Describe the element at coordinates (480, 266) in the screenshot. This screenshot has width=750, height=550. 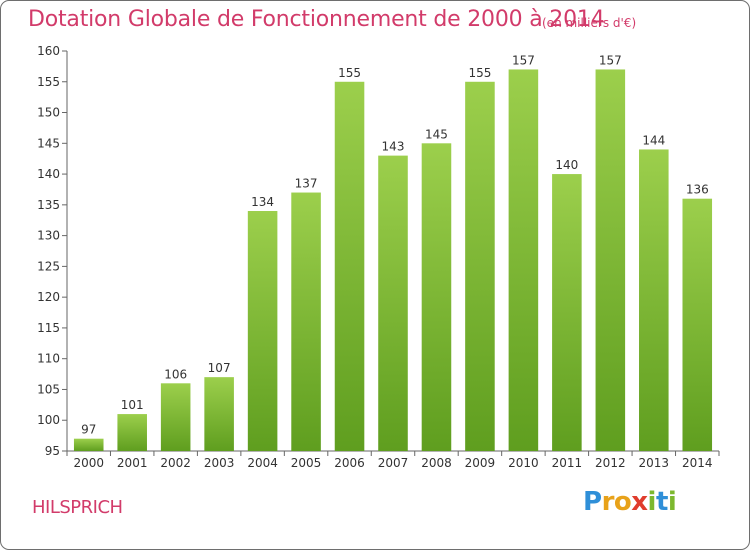
I see `bar-2009` at that location.